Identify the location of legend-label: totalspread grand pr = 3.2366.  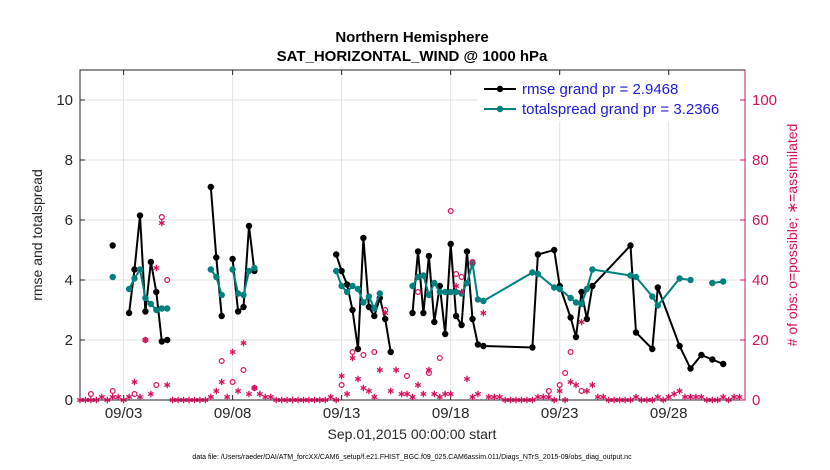
(620, 109).